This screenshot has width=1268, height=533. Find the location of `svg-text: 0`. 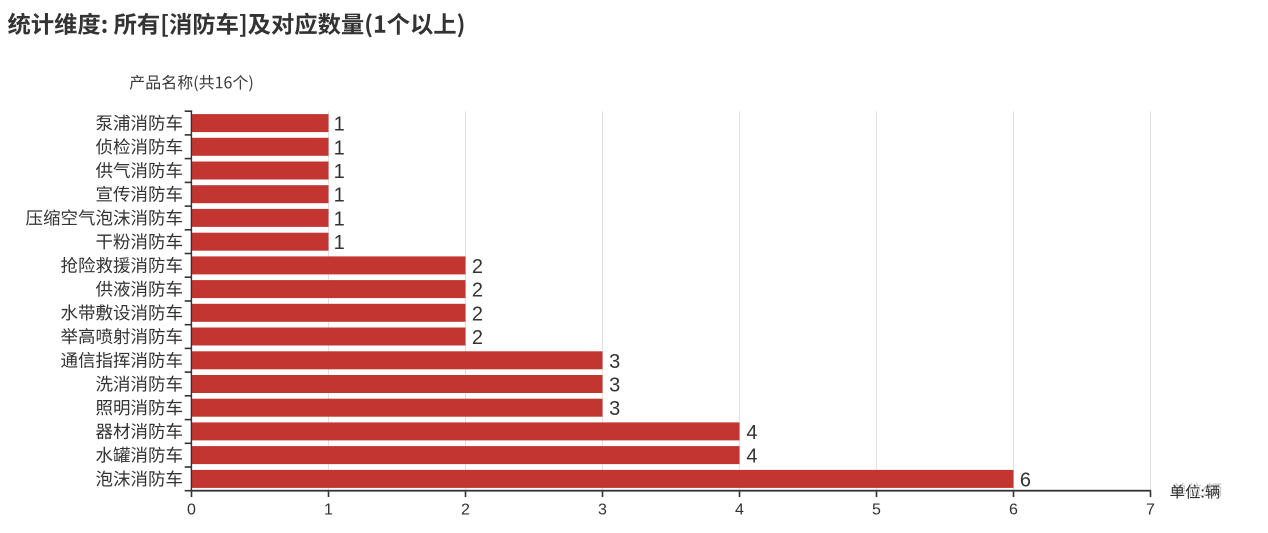

svg-text: 0 is located at coordinates (191, 510).